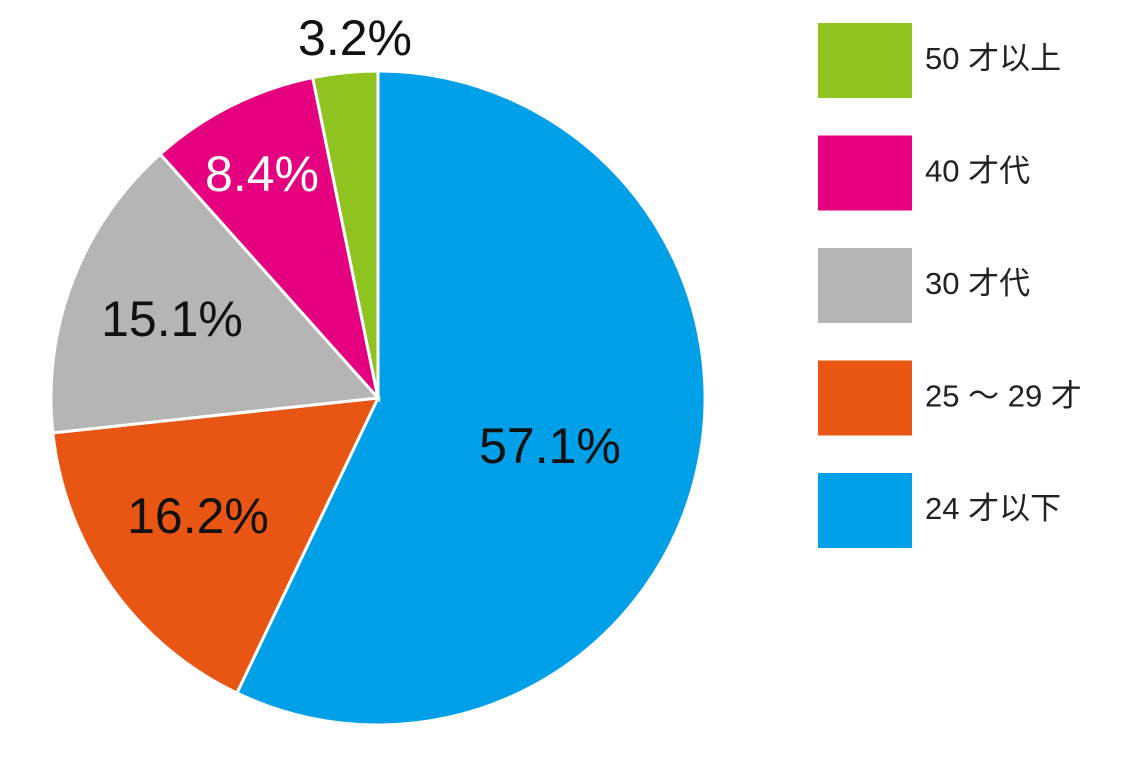  I want to click on legend-label: 24 才以下, so click(993, 508).